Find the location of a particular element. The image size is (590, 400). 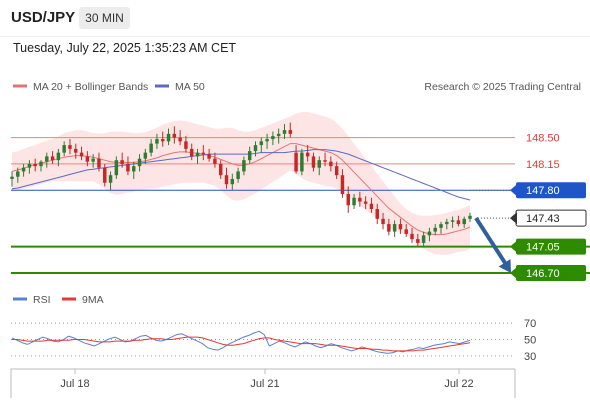

price-tag-147.05: 147.05 is located at coordinates (548, 246).